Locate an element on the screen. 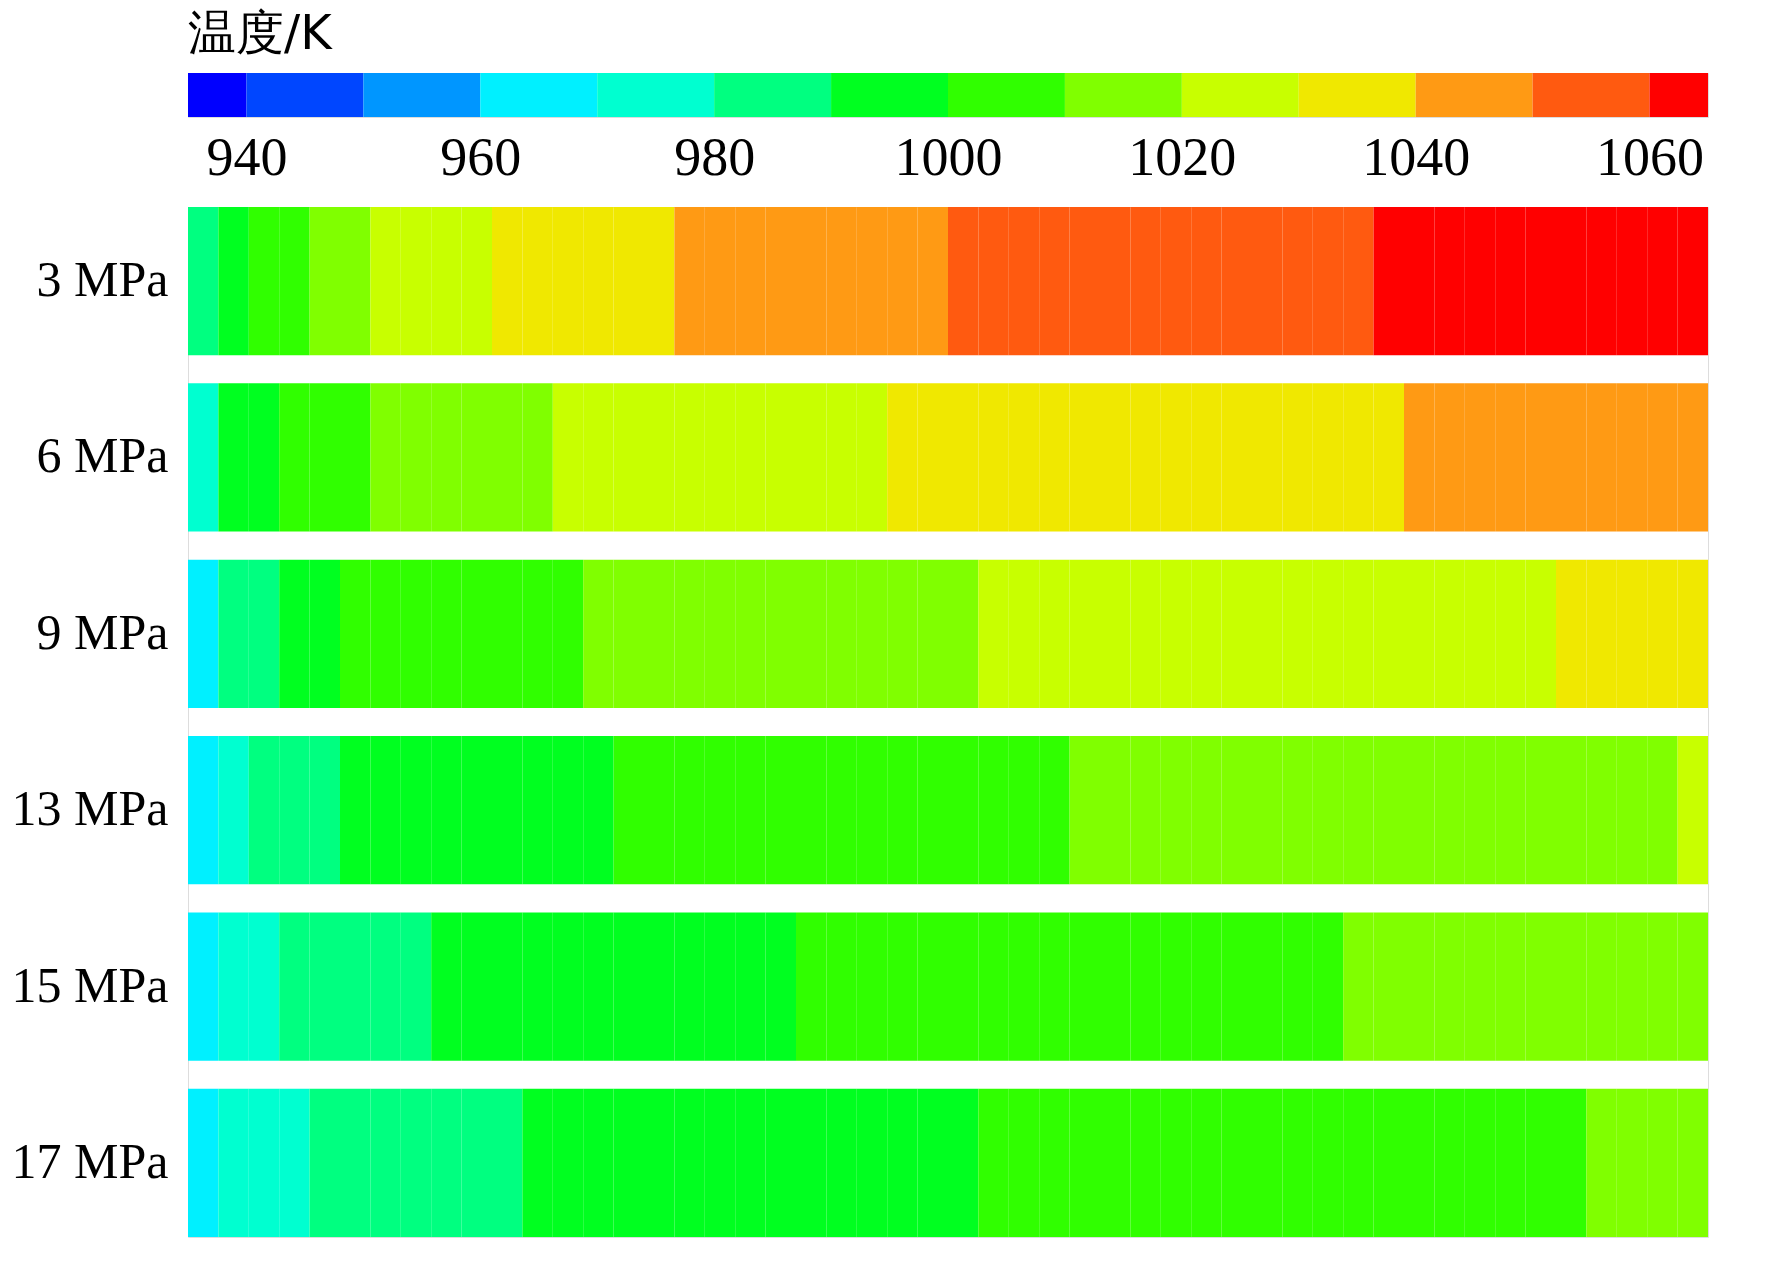 The width and height of the screenshot is (1773, 1272). color-bar-label: 1020 is located at coordinates (1182, 156).